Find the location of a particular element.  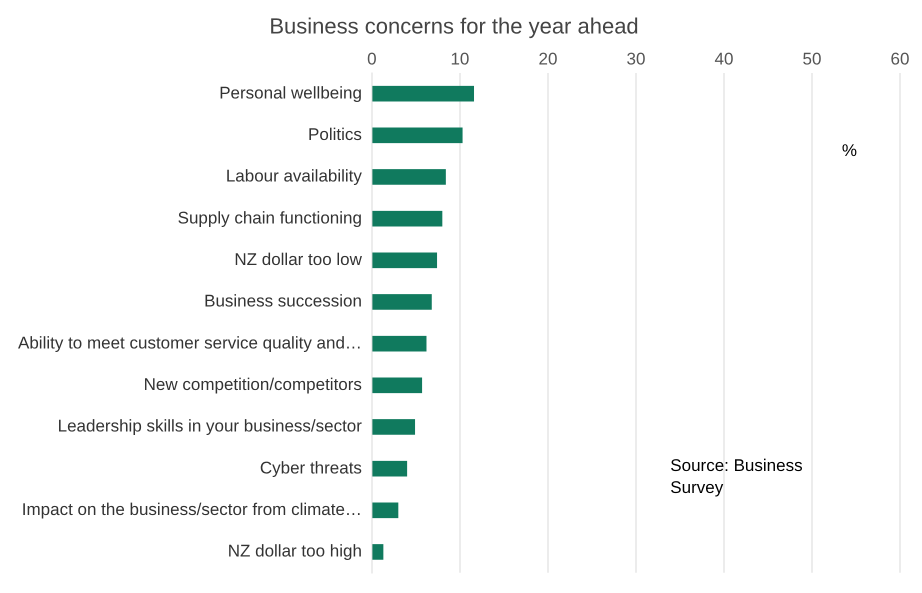

x-tick-label: 30 is located at coordinates (636, 58).